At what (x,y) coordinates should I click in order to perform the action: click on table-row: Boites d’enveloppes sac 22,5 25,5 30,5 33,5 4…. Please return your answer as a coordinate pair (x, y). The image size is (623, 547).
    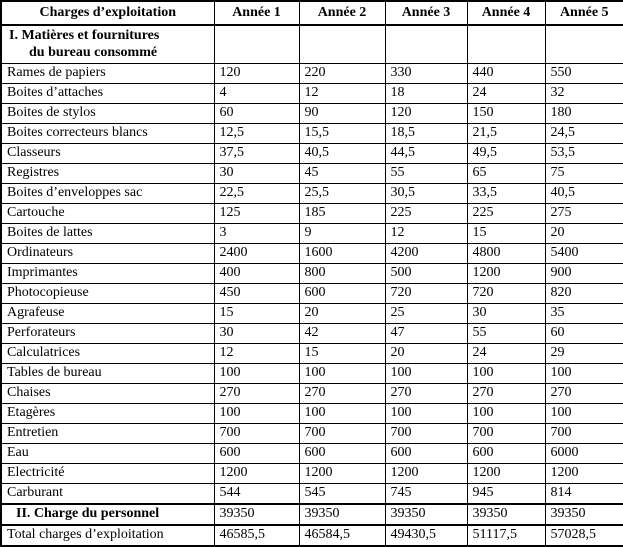
    Looking at the image, I should click on (311, 193).